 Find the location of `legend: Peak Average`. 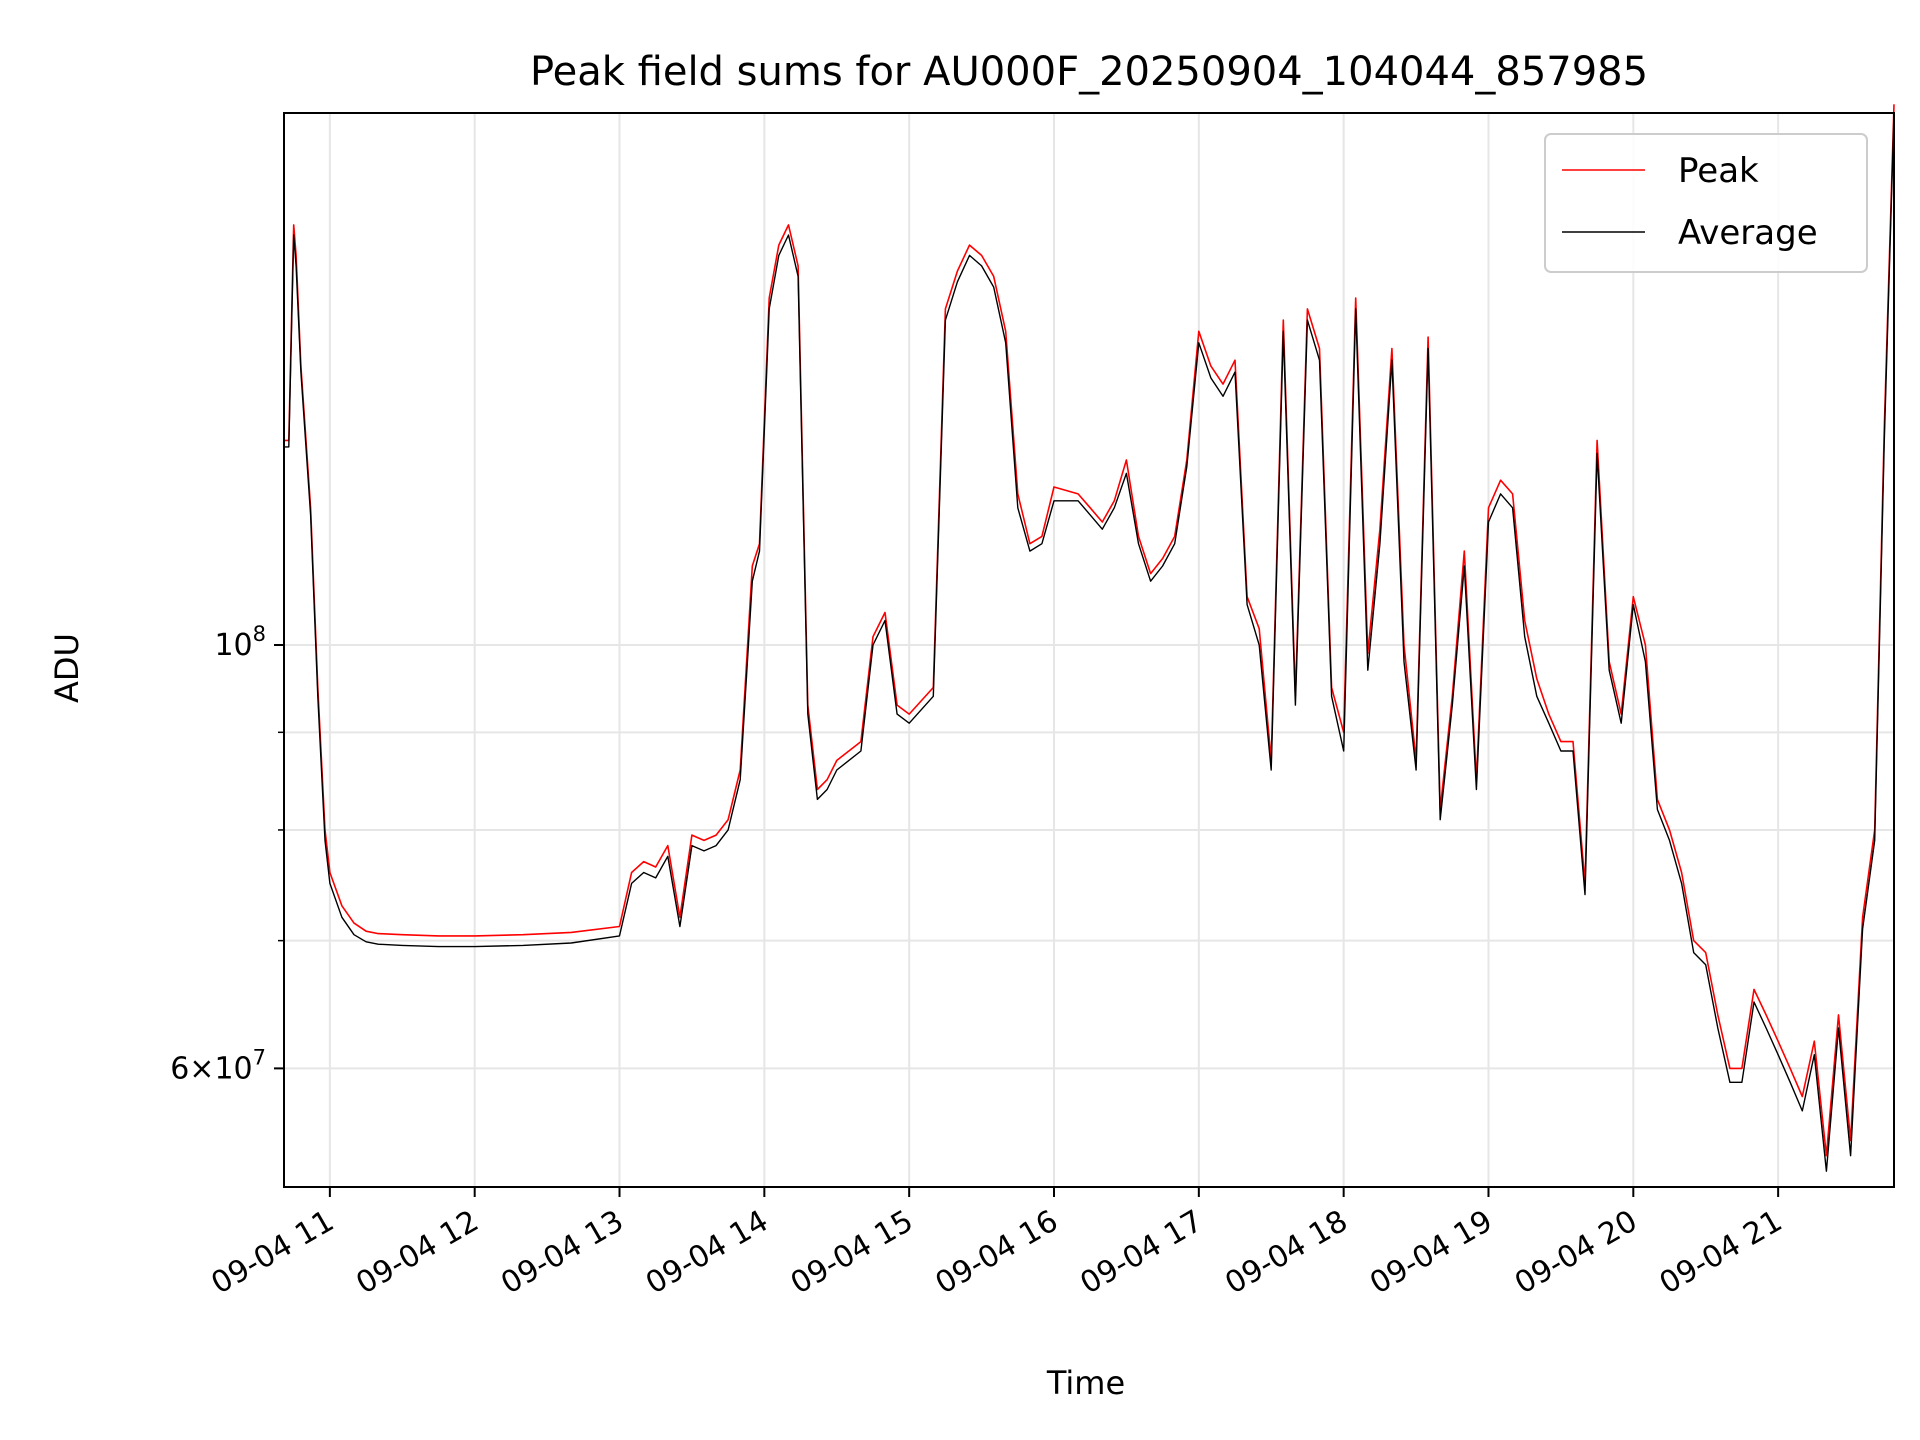

legend: Peak Average is located at coordinates (1706, 203).